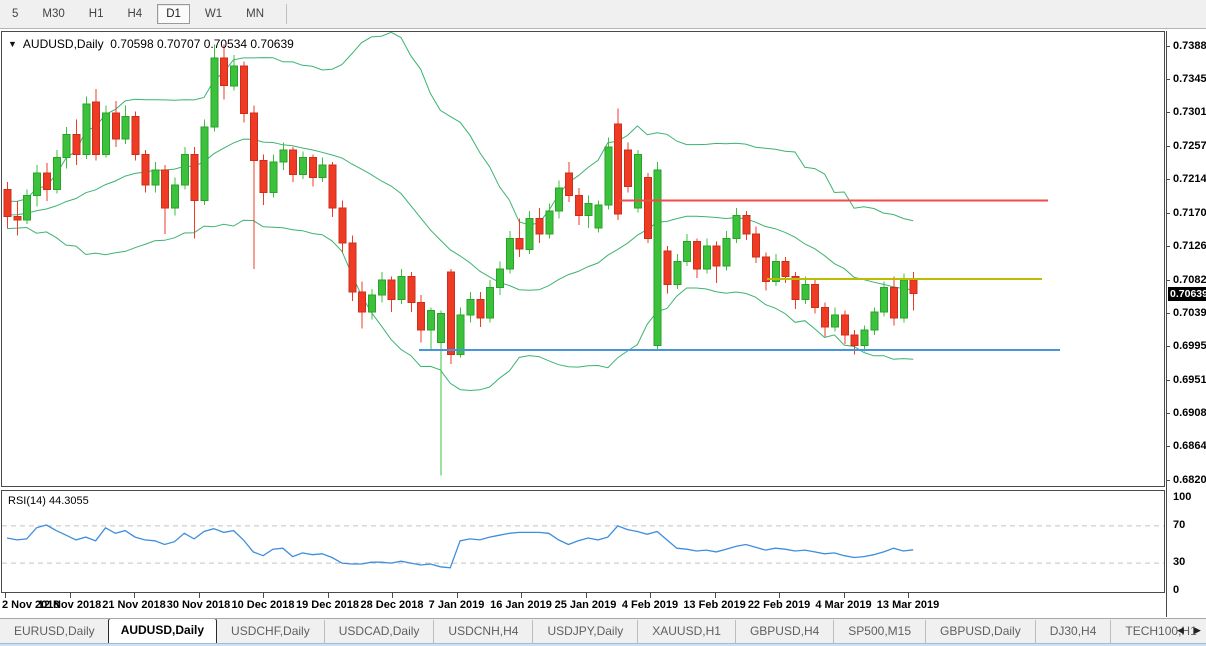 Image resolution: width=1206 pixels, height=646 pixels. Describe the element at coordinates (833, 200) in the screenshot. I see `resistance-line-red` at that location.